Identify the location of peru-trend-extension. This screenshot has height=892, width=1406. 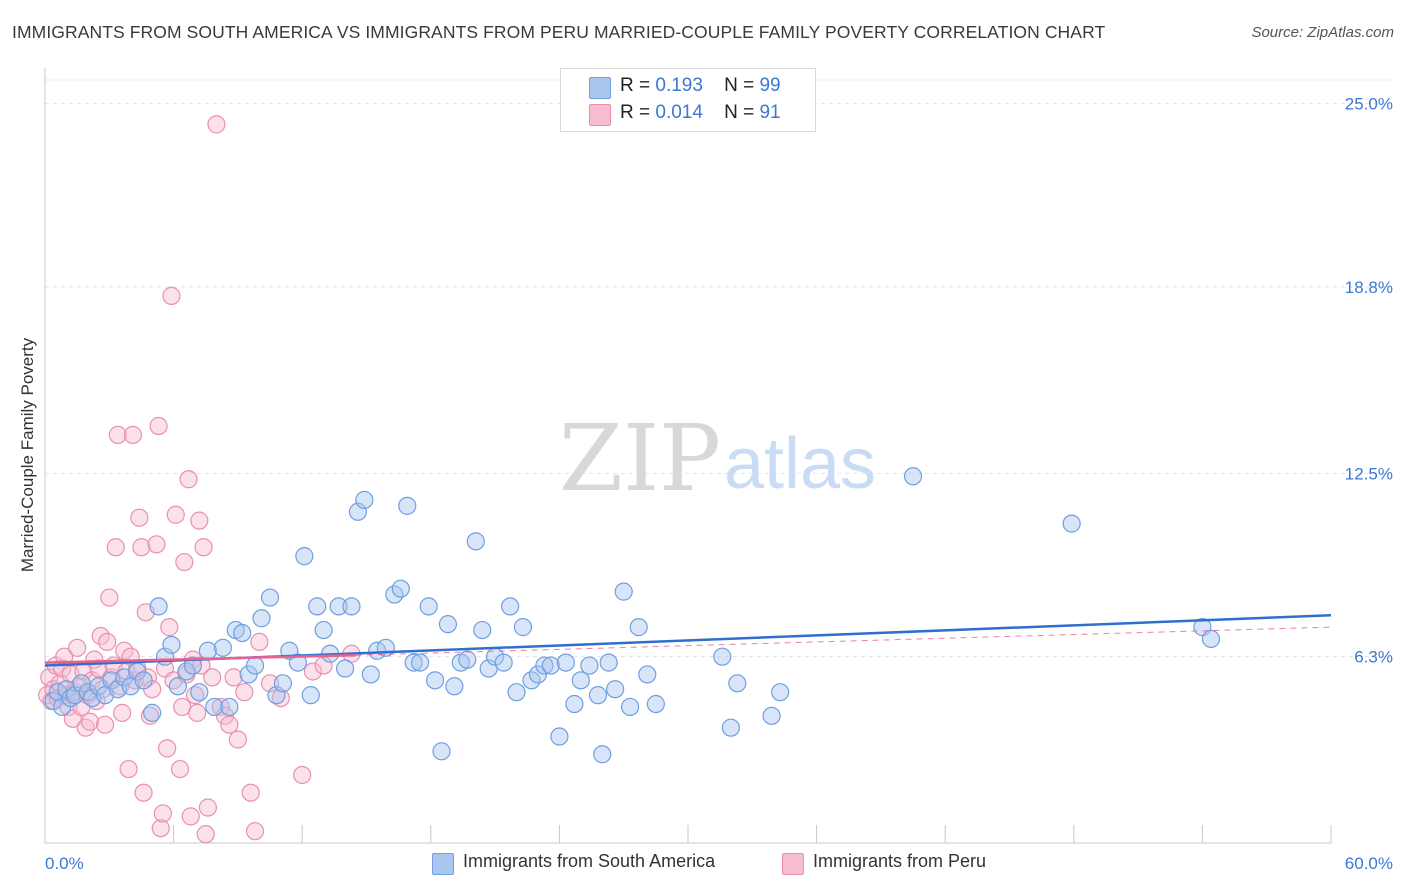
(843, 641).